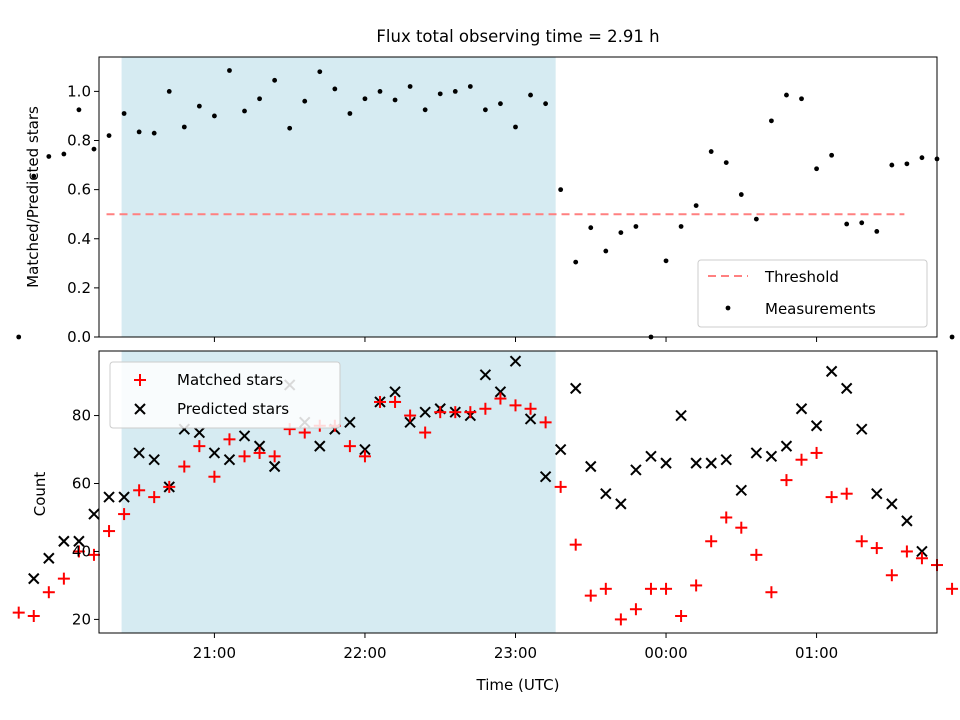  What do you see at coordinates (801, 277) in the screenshot?
I see `legend-threshold-label: Threshold` at bounding box center [801, 277].